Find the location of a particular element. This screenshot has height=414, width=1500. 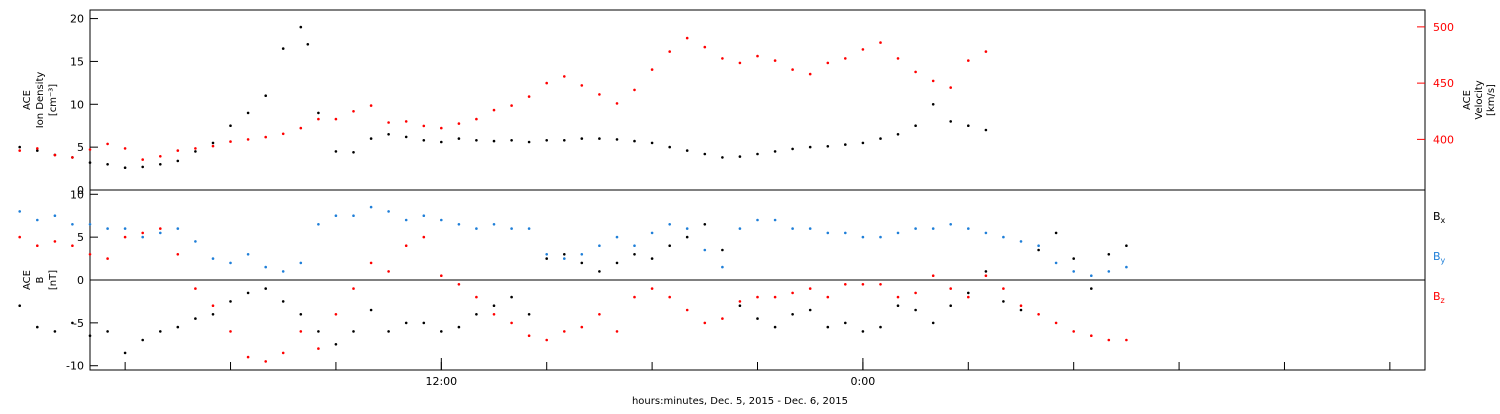

bottom-ylabel-line1: ACE is located at coordinates (27, 280).